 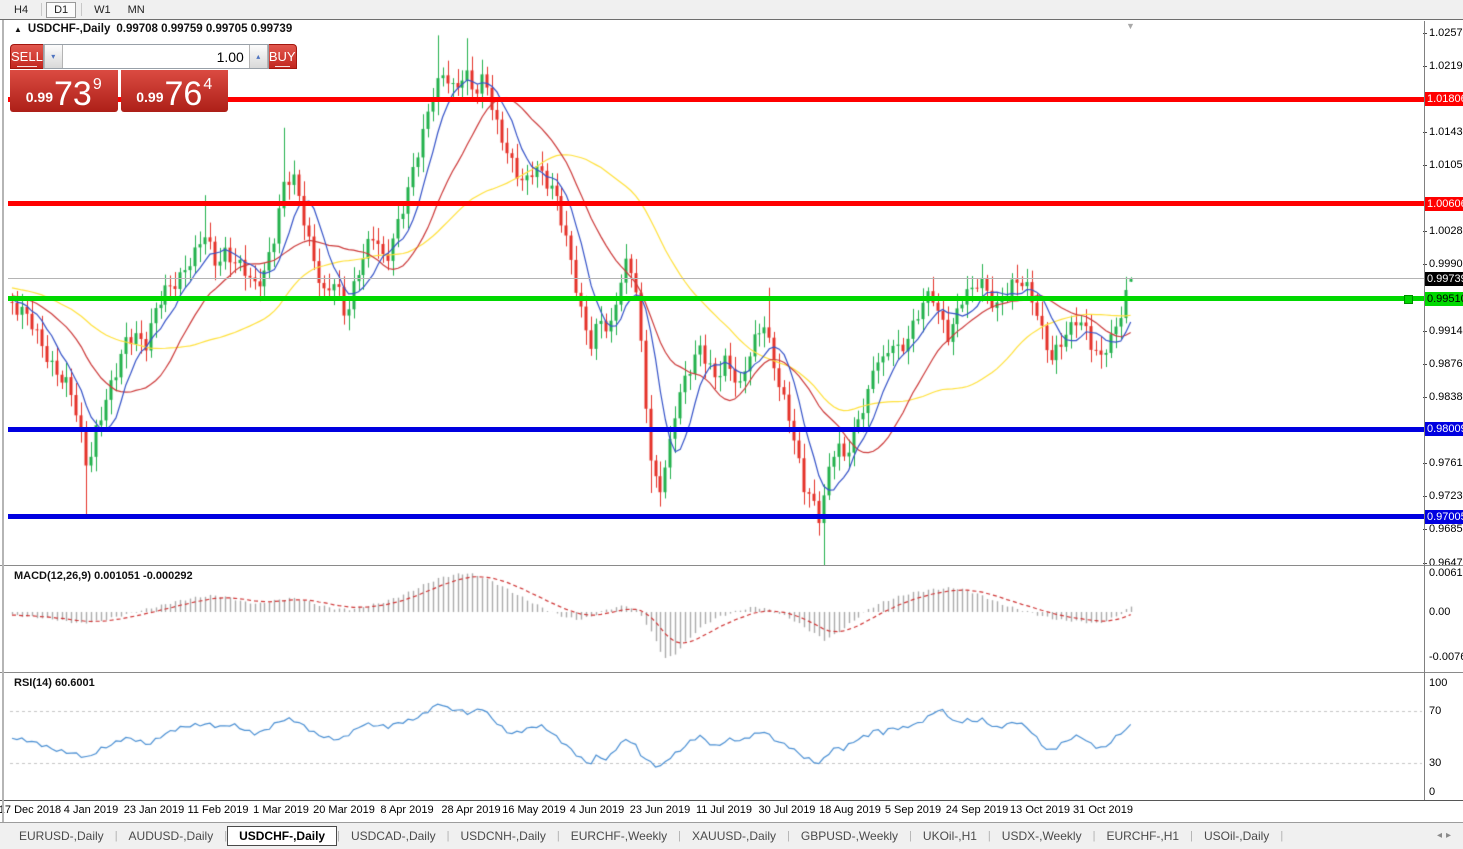 I want to click on hline-0.99510, so click(x=716, y=299).